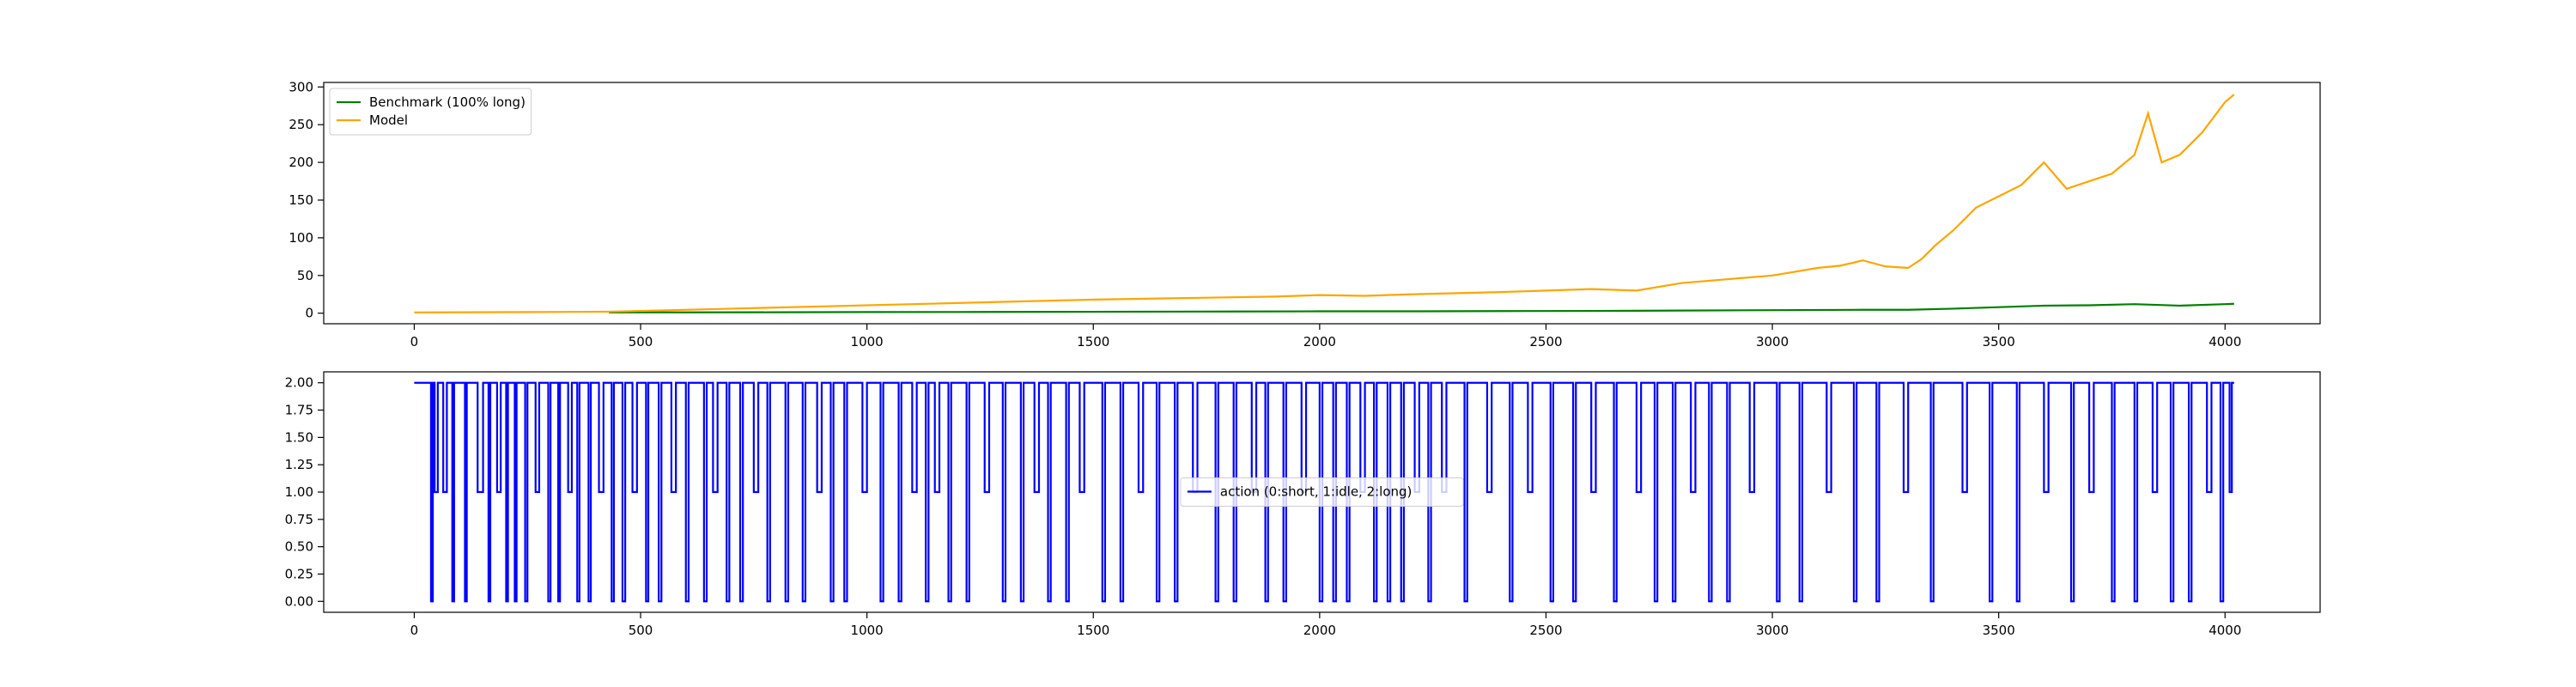  Describe the element at coordinates (301, 86) in the screenshot. I see `y-tick-label: 300` at that location.